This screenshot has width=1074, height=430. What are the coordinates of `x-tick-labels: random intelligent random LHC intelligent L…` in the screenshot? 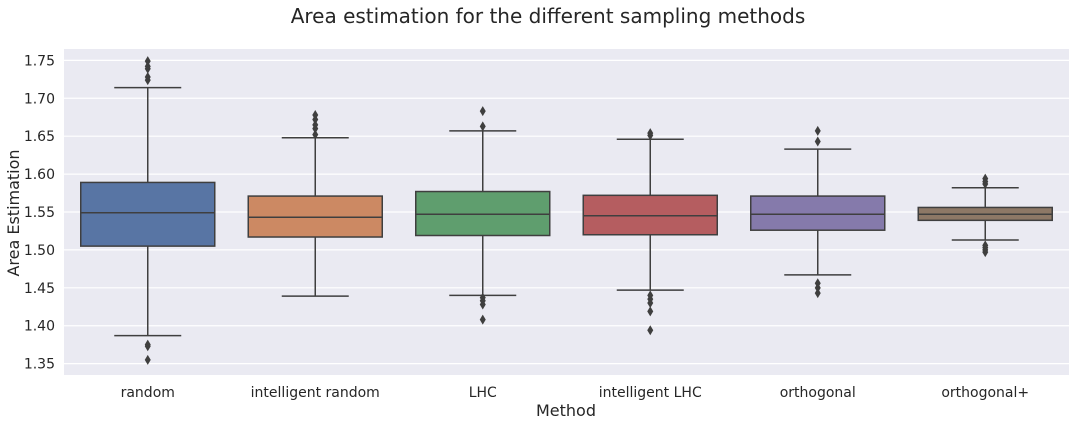 It's located at (575, 393).